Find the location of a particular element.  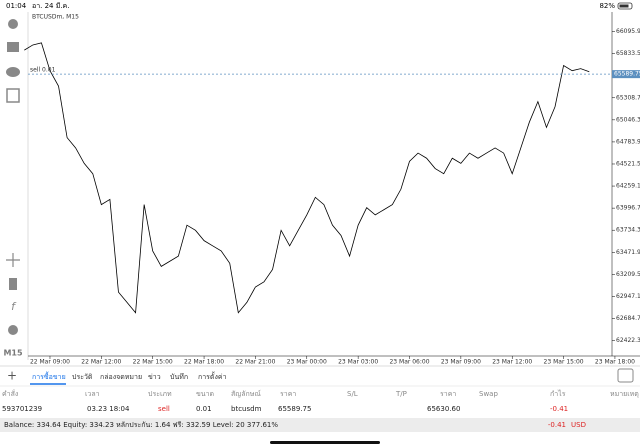

y-tick-label: 64259.10 is located at coordinates (628, 186).